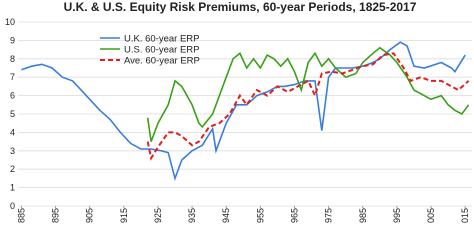 The image size is (474, 240). Describe the element at coordinates (12, 169) in the screenshot. I see `y-tick-label: 2` at that location.